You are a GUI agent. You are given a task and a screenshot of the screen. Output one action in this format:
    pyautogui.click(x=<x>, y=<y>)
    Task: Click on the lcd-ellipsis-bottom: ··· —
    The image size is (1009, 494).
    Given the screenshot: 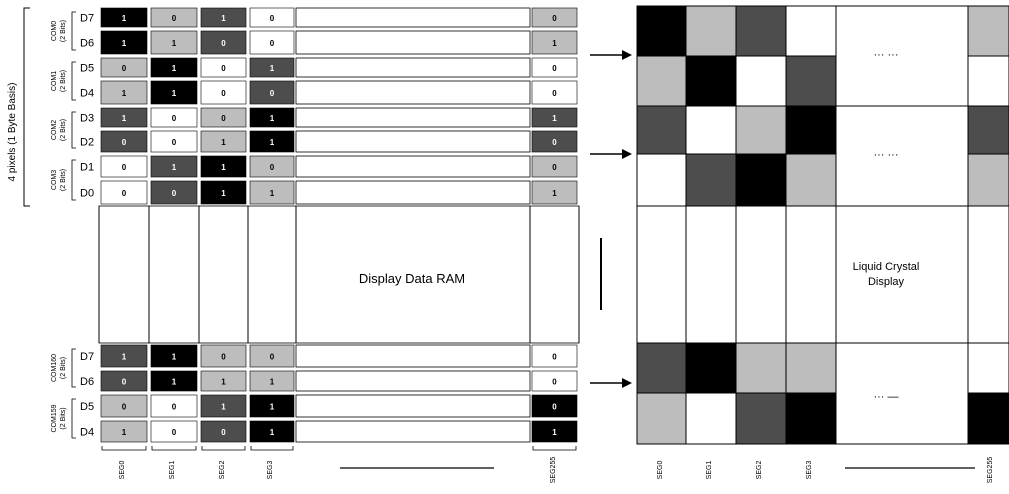 What is the action you would take?
    pyautogui.click(x=885, y=397)
    